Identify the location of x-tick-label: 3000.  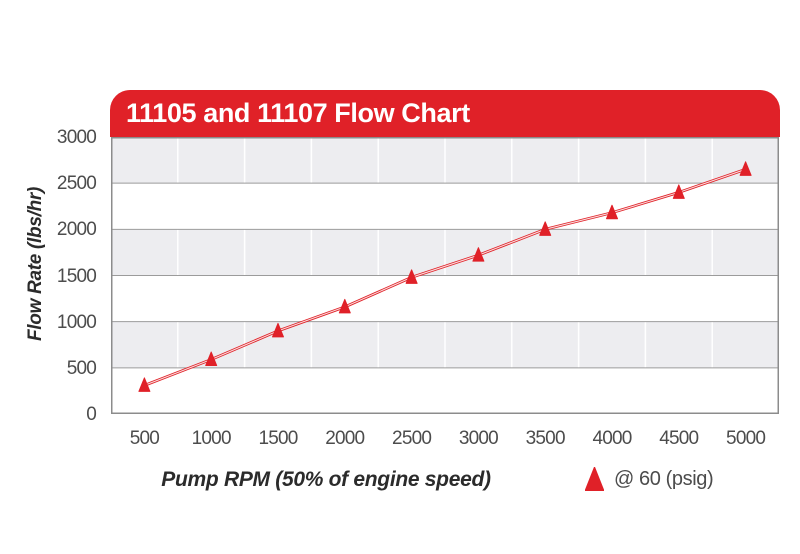
(478, 438).